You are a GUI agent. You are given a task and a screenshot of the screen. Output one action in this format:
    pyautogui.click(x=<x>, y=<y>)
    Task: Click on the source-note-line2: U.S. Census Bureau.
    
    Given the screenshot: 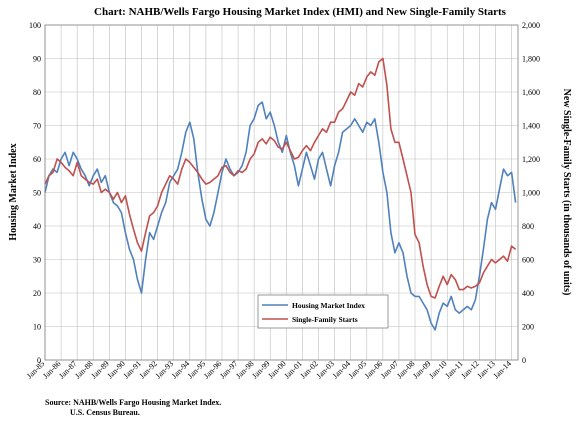 What is the action you would take?
    pyautogui.click(x=105, y=412)
    